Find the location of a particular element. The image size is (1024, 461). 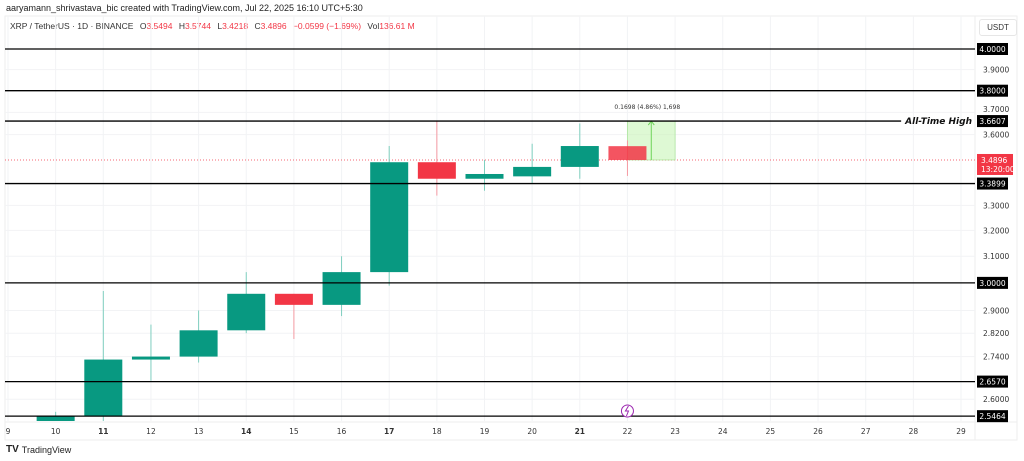

y-tick-label: 3.7000 is located at coordinates (996, 109).